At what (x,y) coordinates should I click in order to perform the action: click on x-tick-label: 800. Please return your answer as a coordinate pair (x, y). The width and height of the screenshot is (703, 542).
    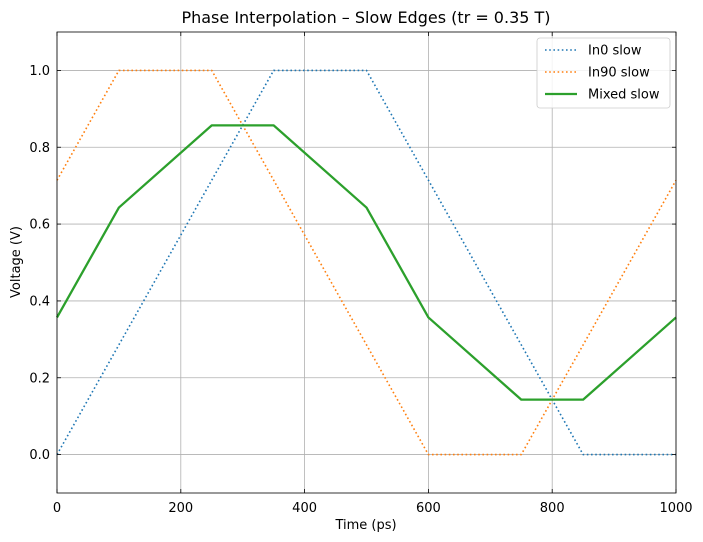
    Looking at the image, I should click on (552, 508).